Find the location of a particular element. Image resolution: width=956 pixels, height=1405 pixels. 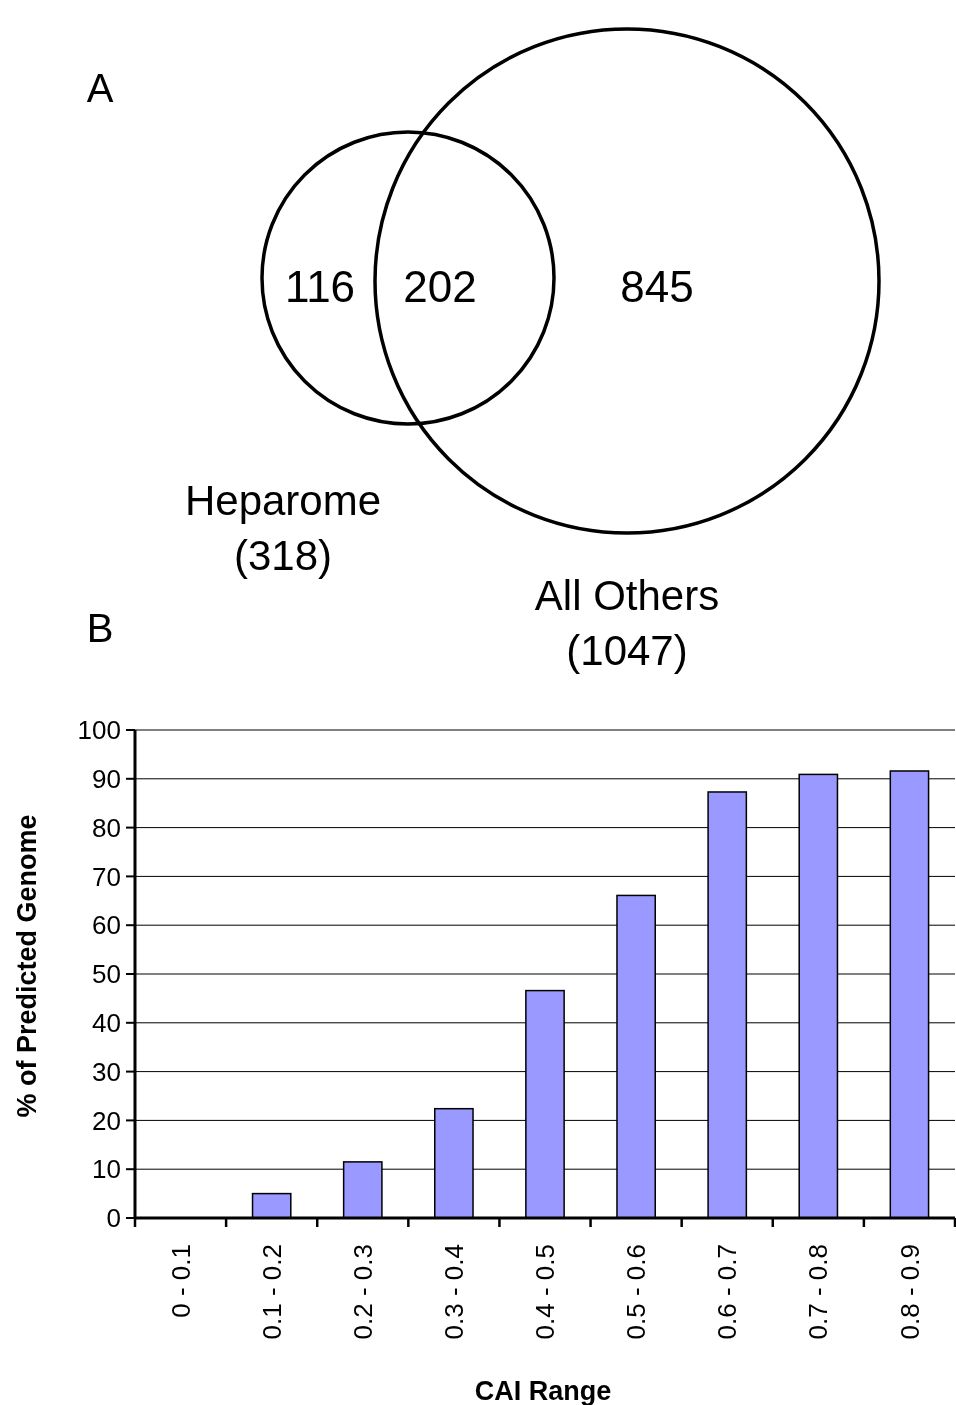

x-tick-label: 0.1 - 0.2 is located at coordinates (271, 1292).